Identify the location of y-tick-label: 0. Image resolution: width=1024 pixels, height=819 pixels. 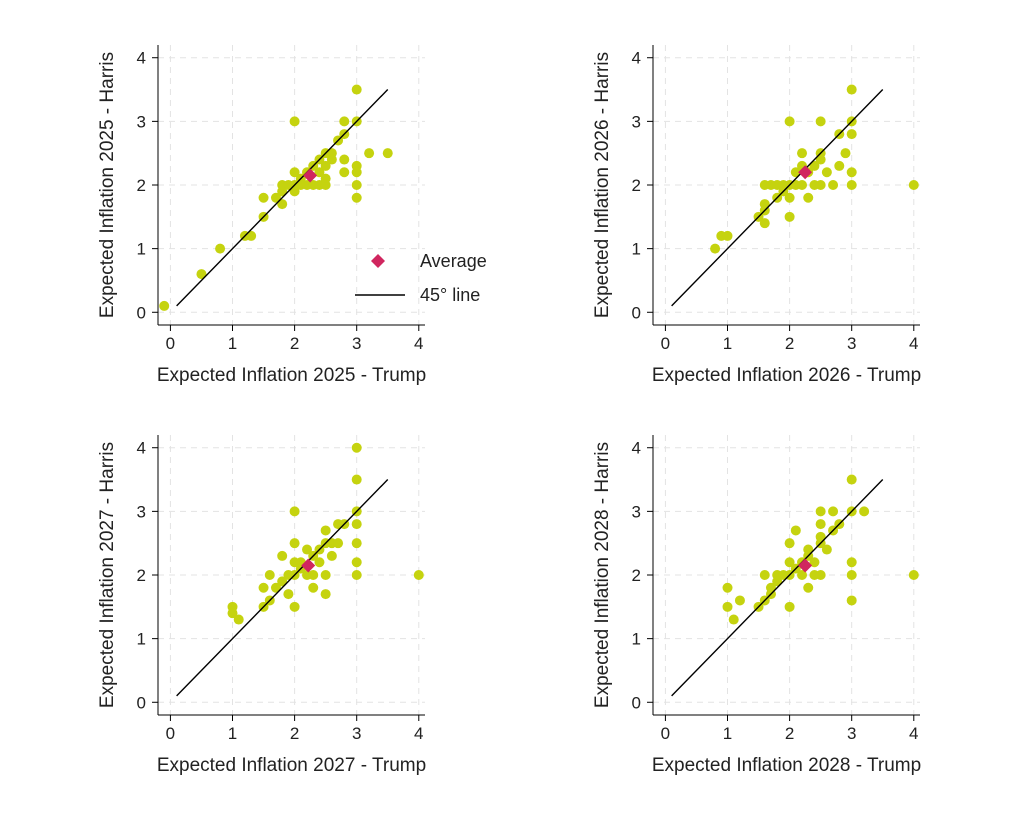
(636, 702).